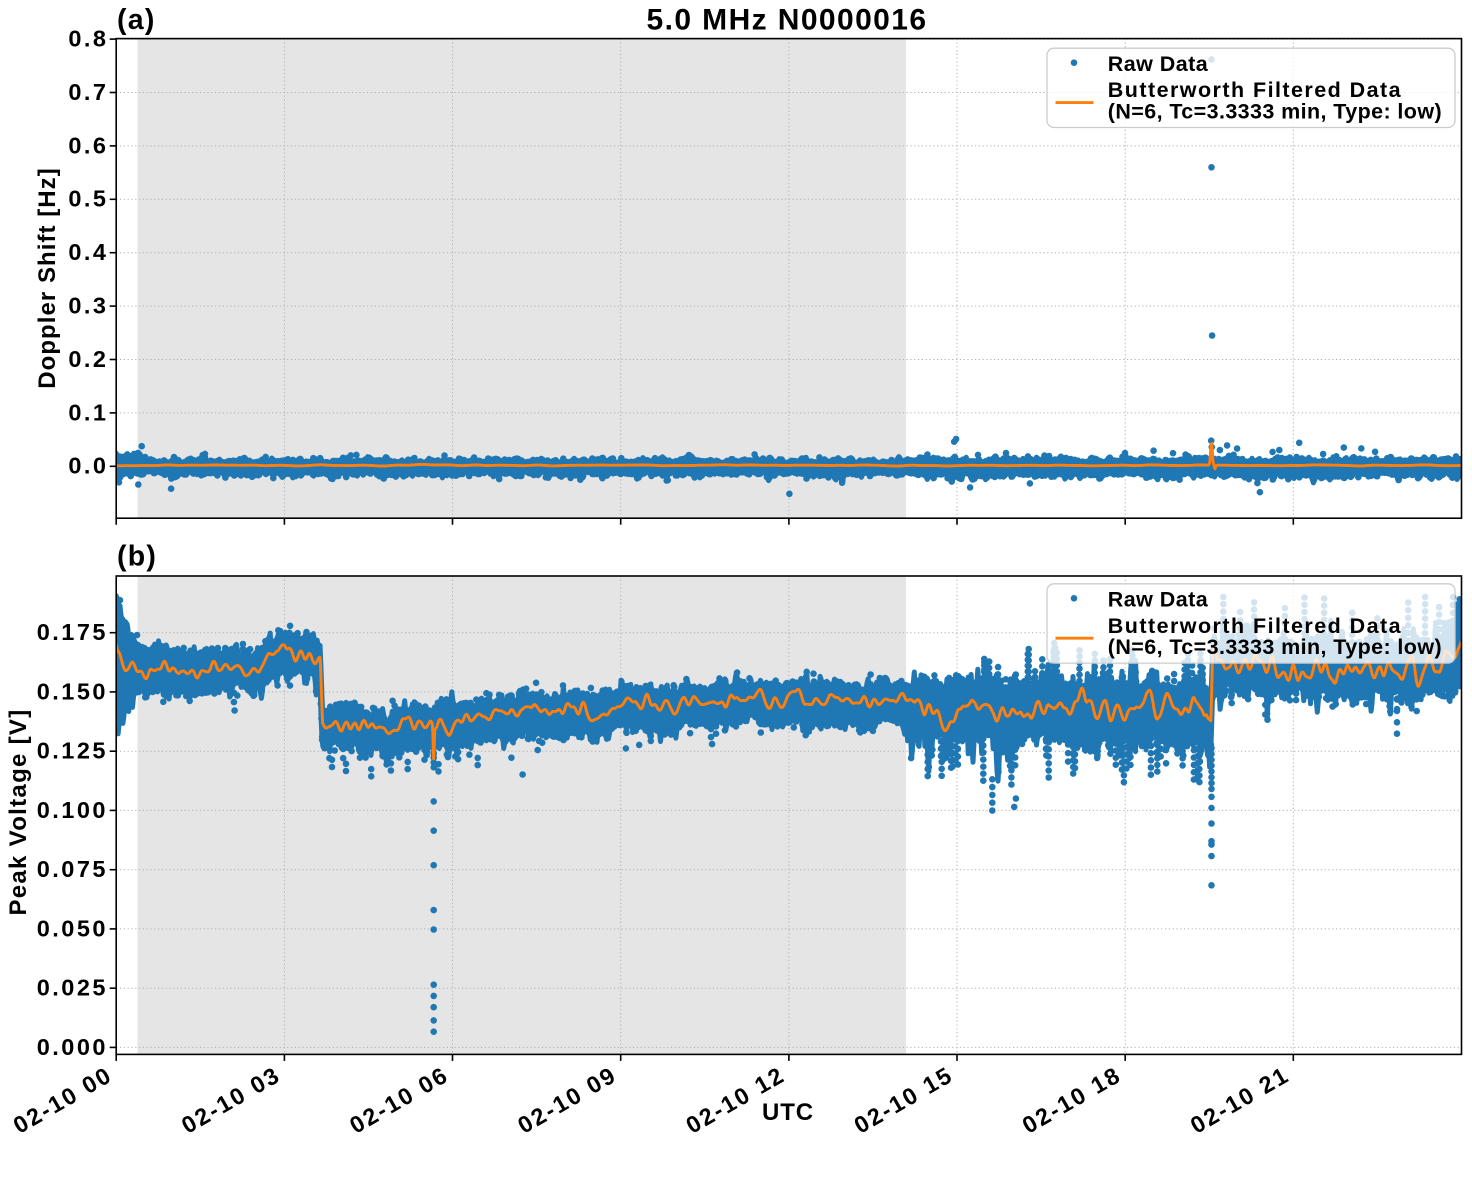 This screenshot has width=1472, height=1177. I want to click on svg-text: 0.7, so click(88, 92).